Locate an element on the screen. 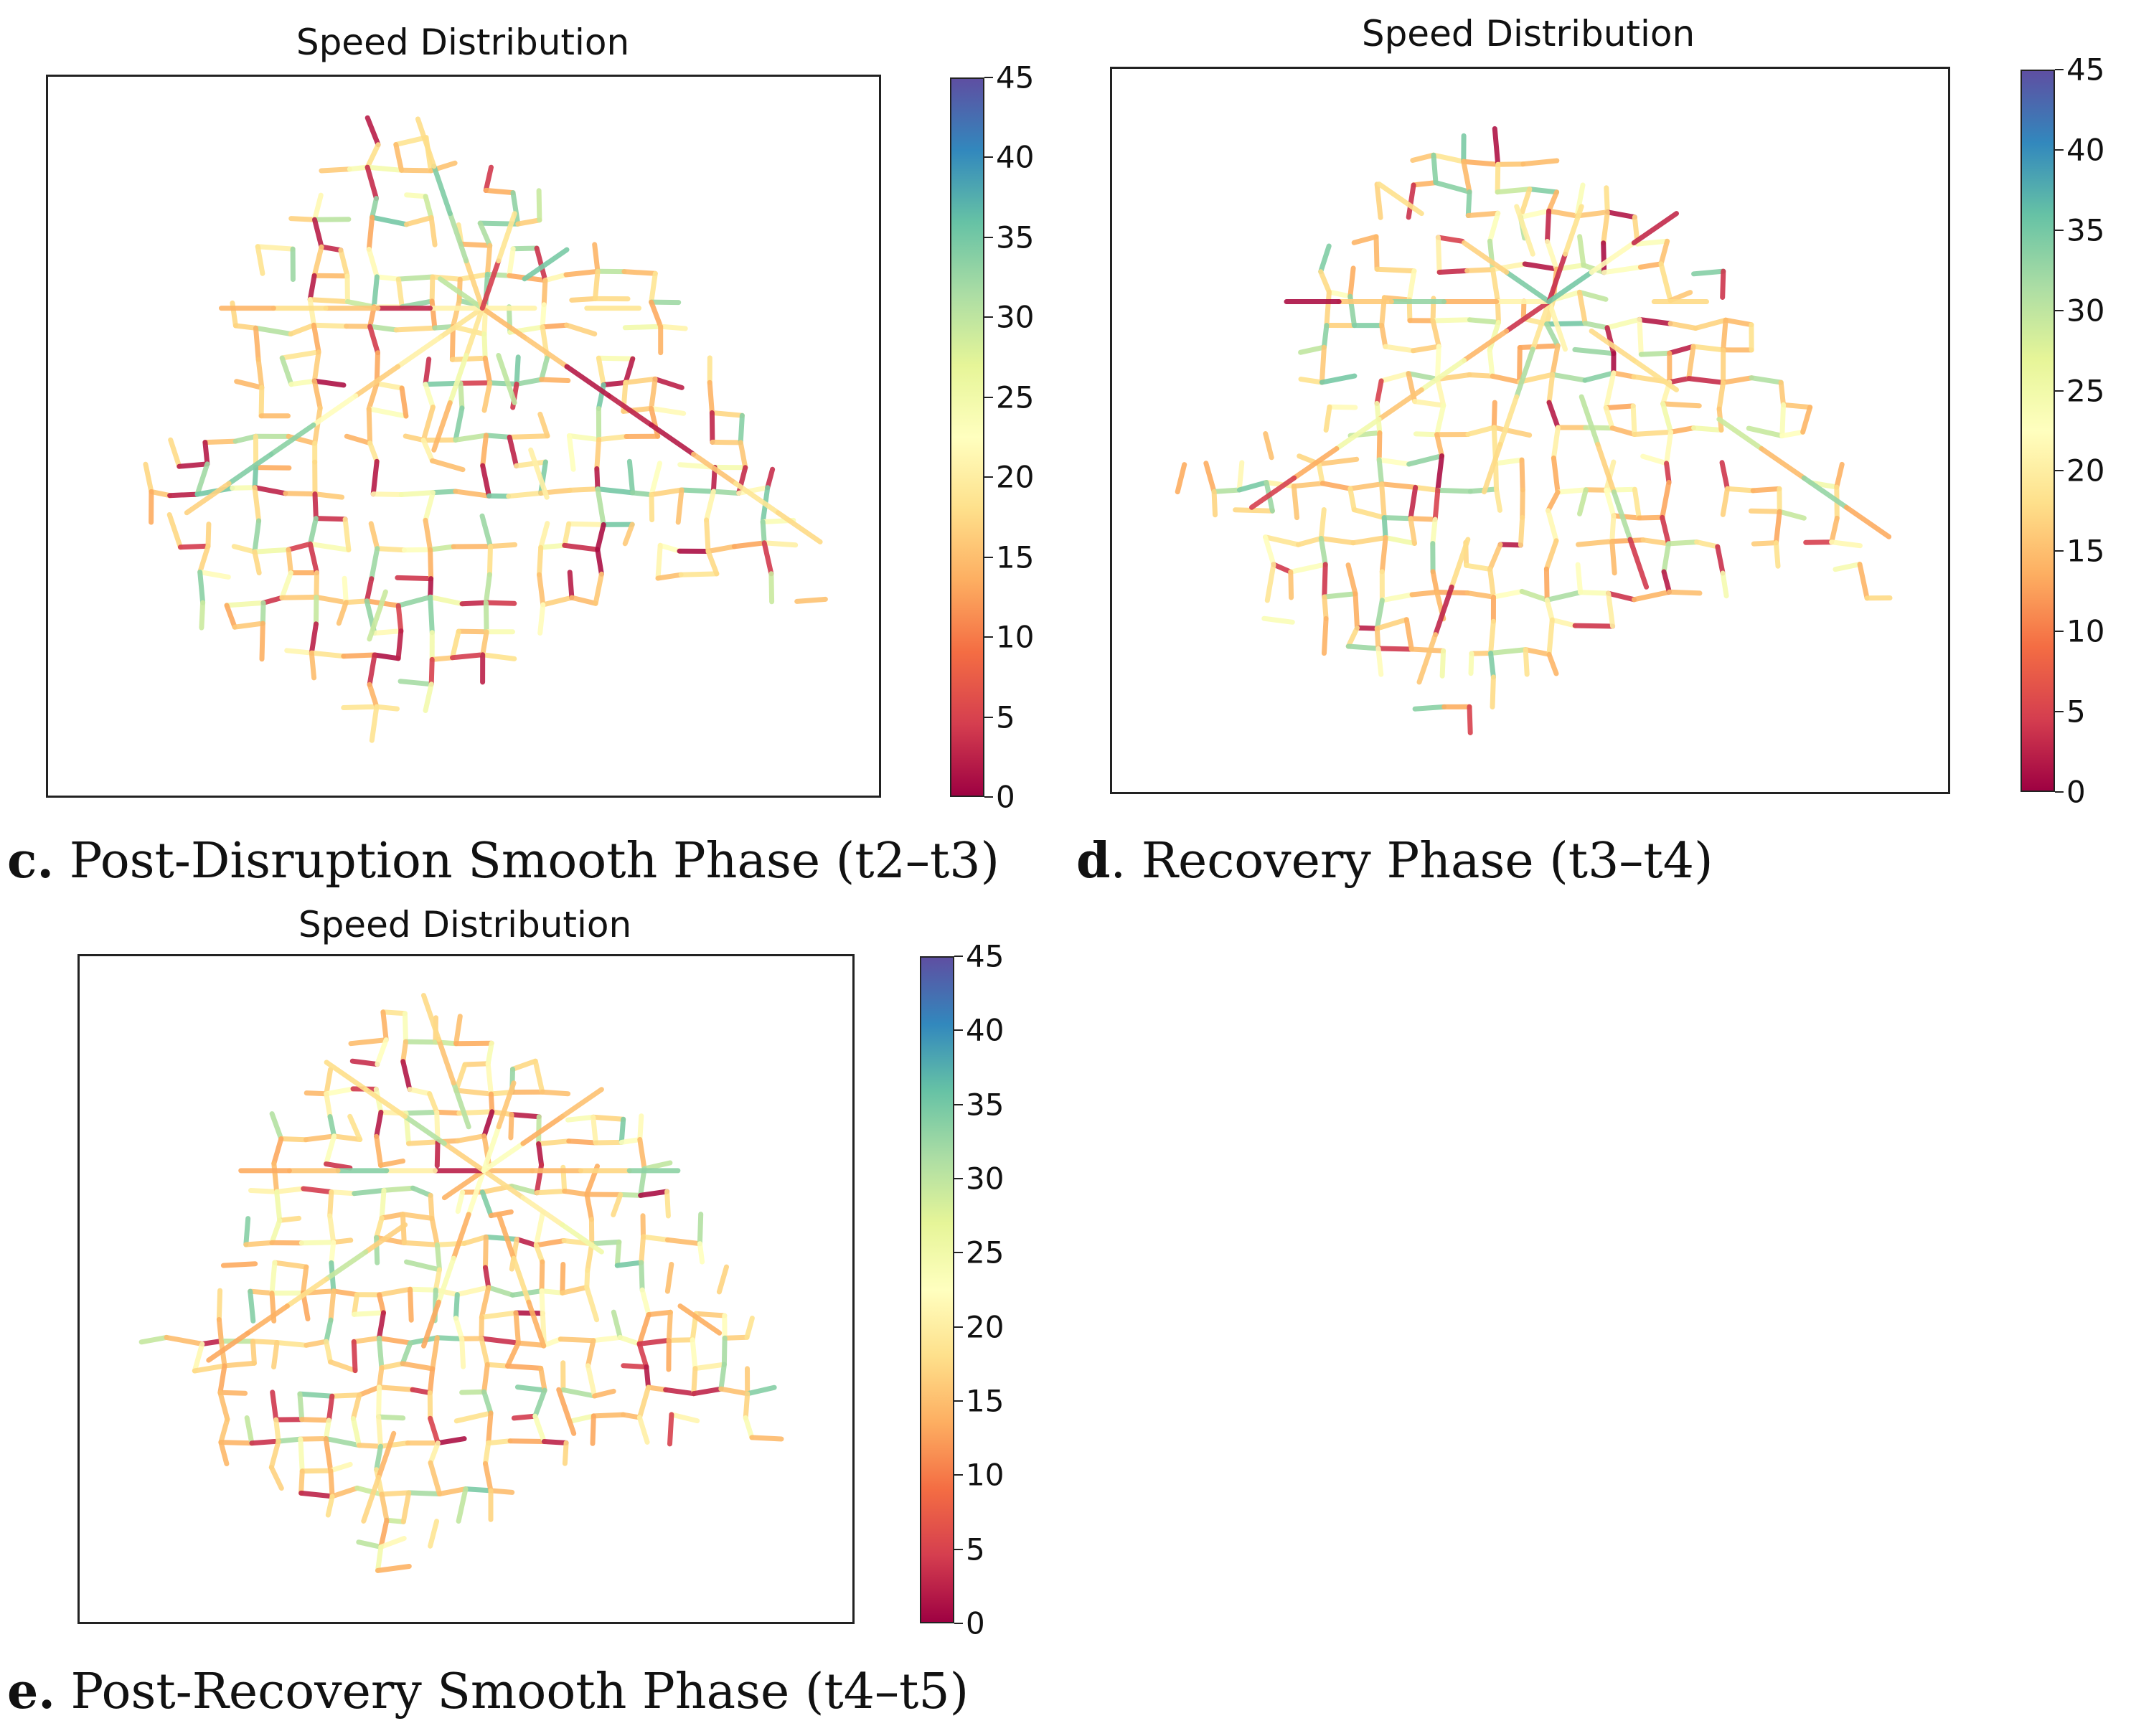 This screenshot has width=2131, height=1736. colorbar-tick-label: 15 is located at coordinates (2086, 551).